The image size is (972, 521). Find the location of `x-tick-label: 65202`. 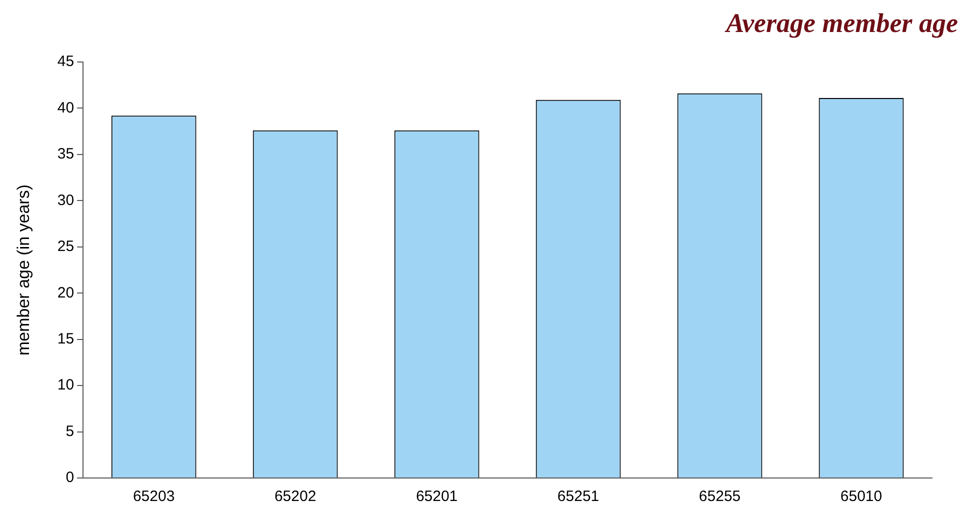

x-tick-label: 65202 is located at coordinates (295, 497).